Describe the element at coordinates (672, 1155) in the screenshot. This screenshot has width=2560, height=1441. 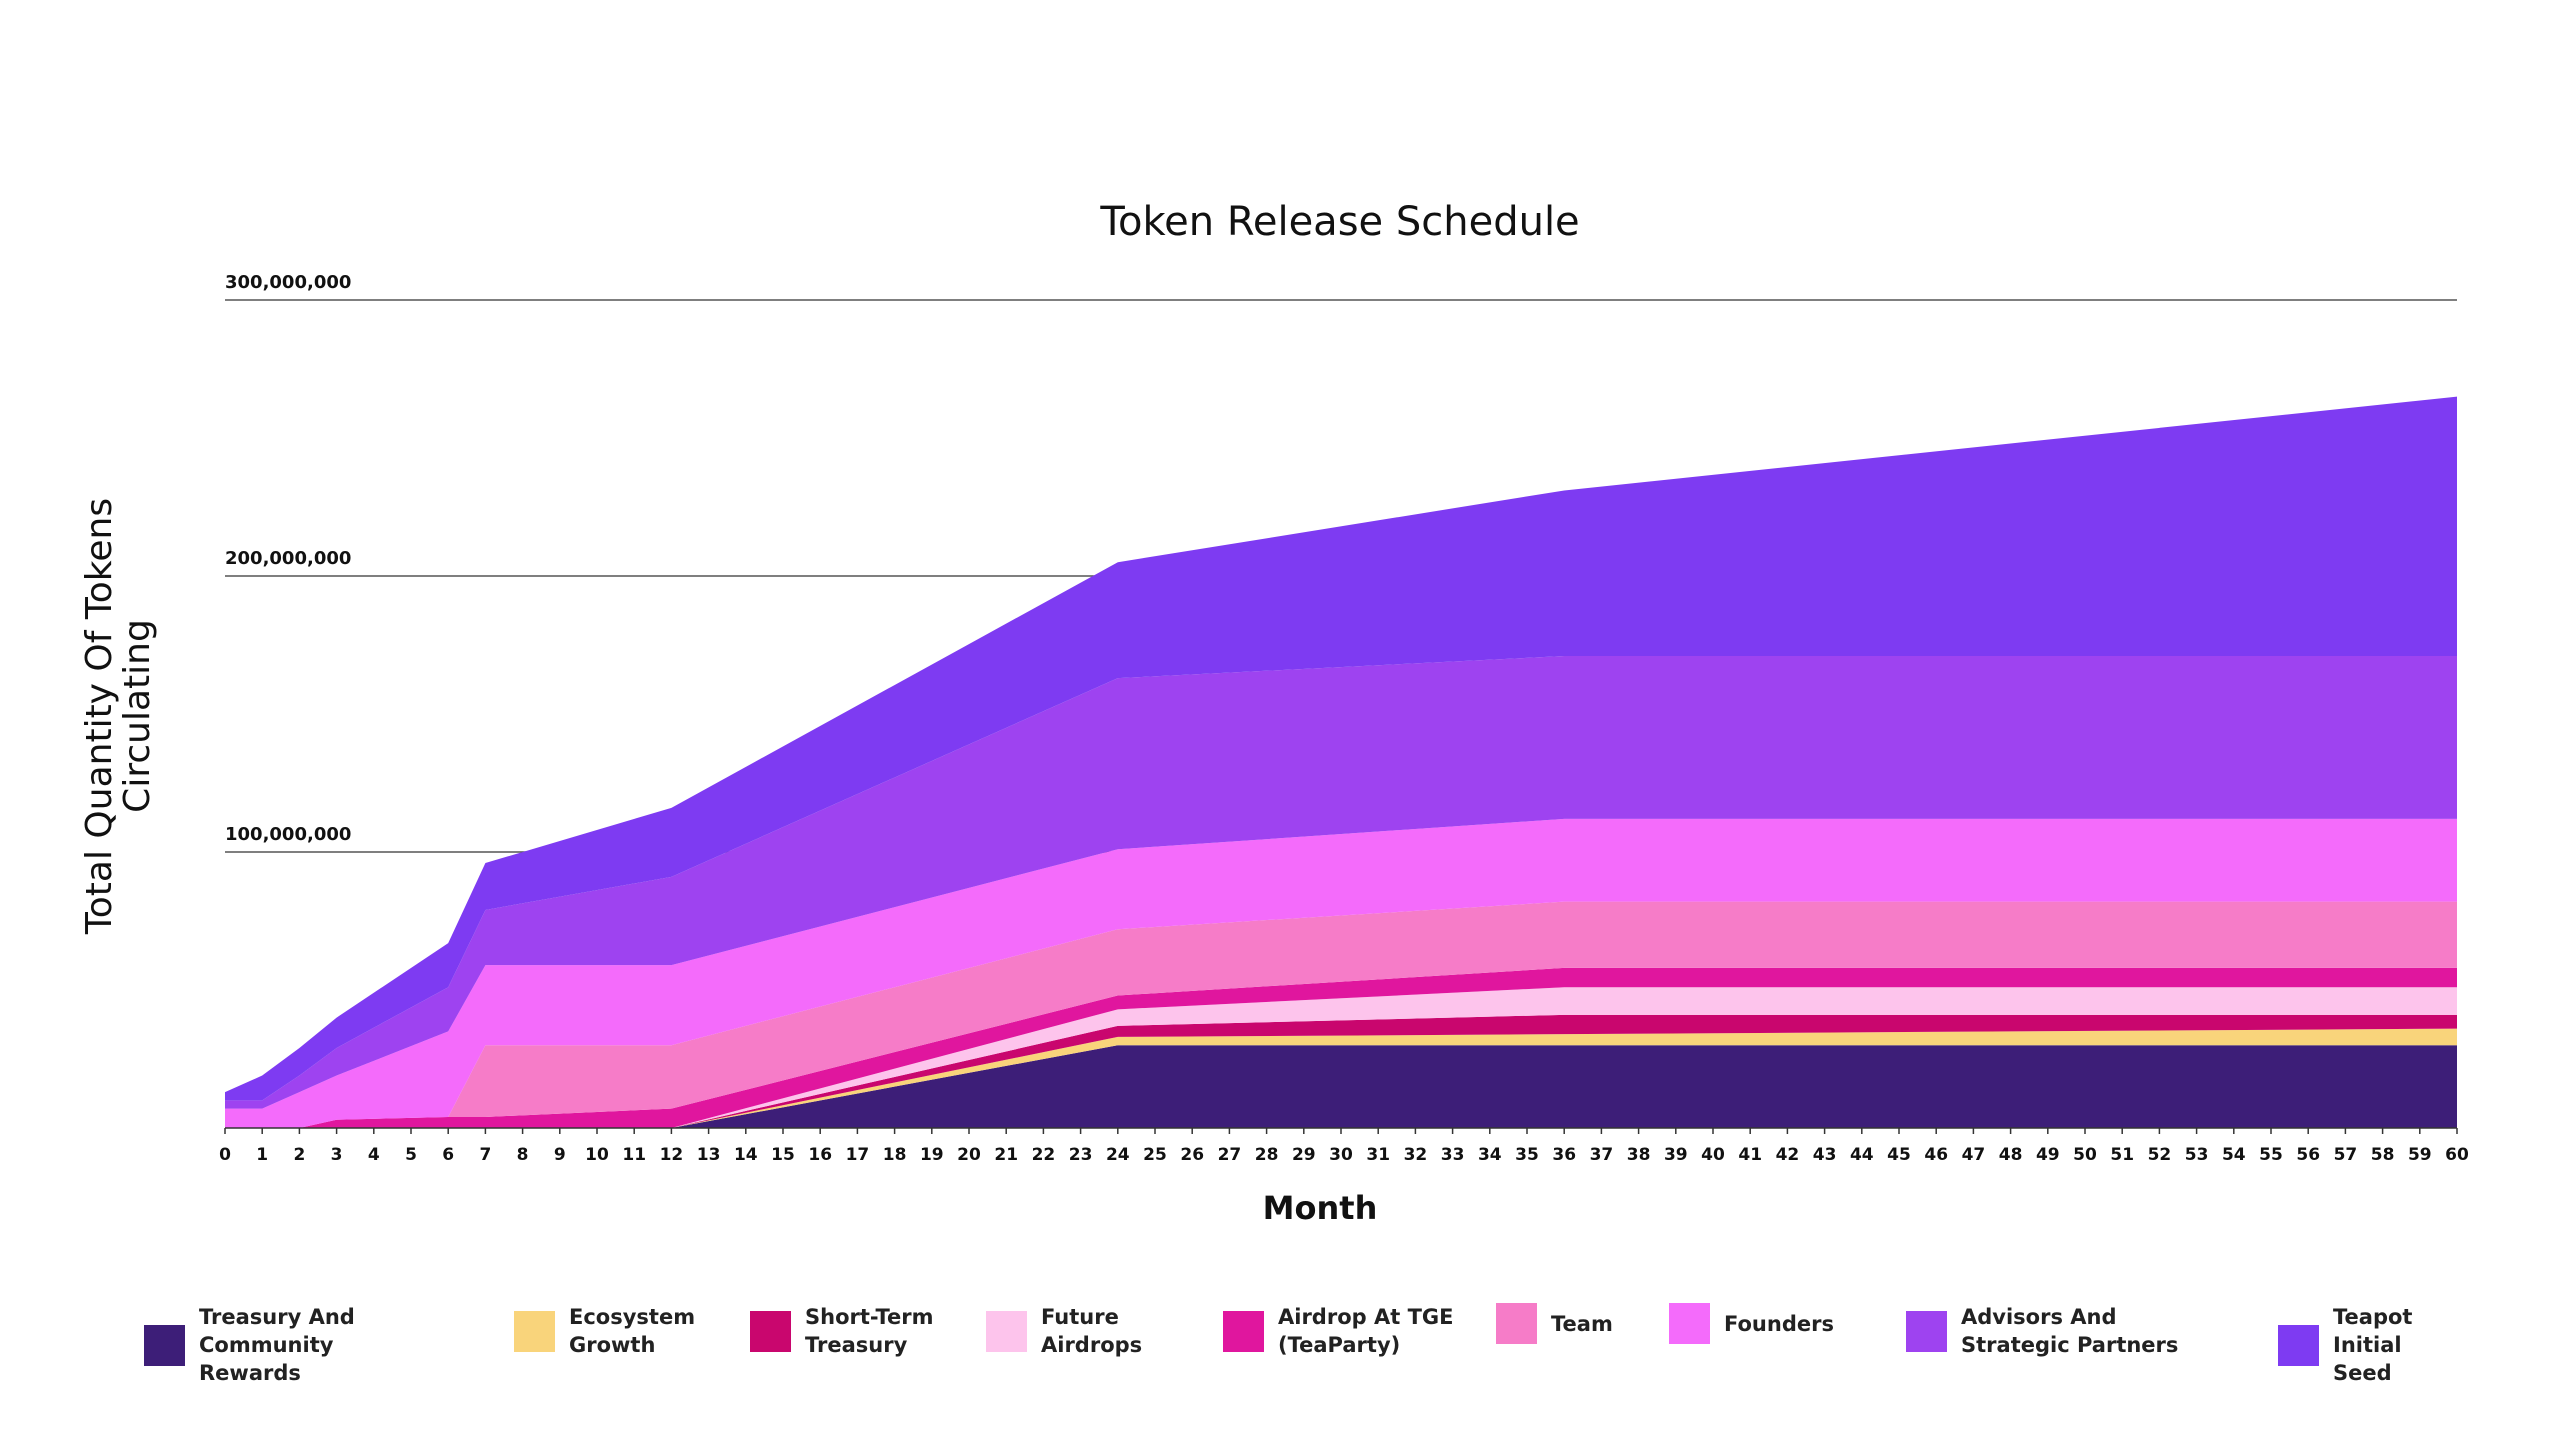
I see `x-tick-label: 12` at that location.